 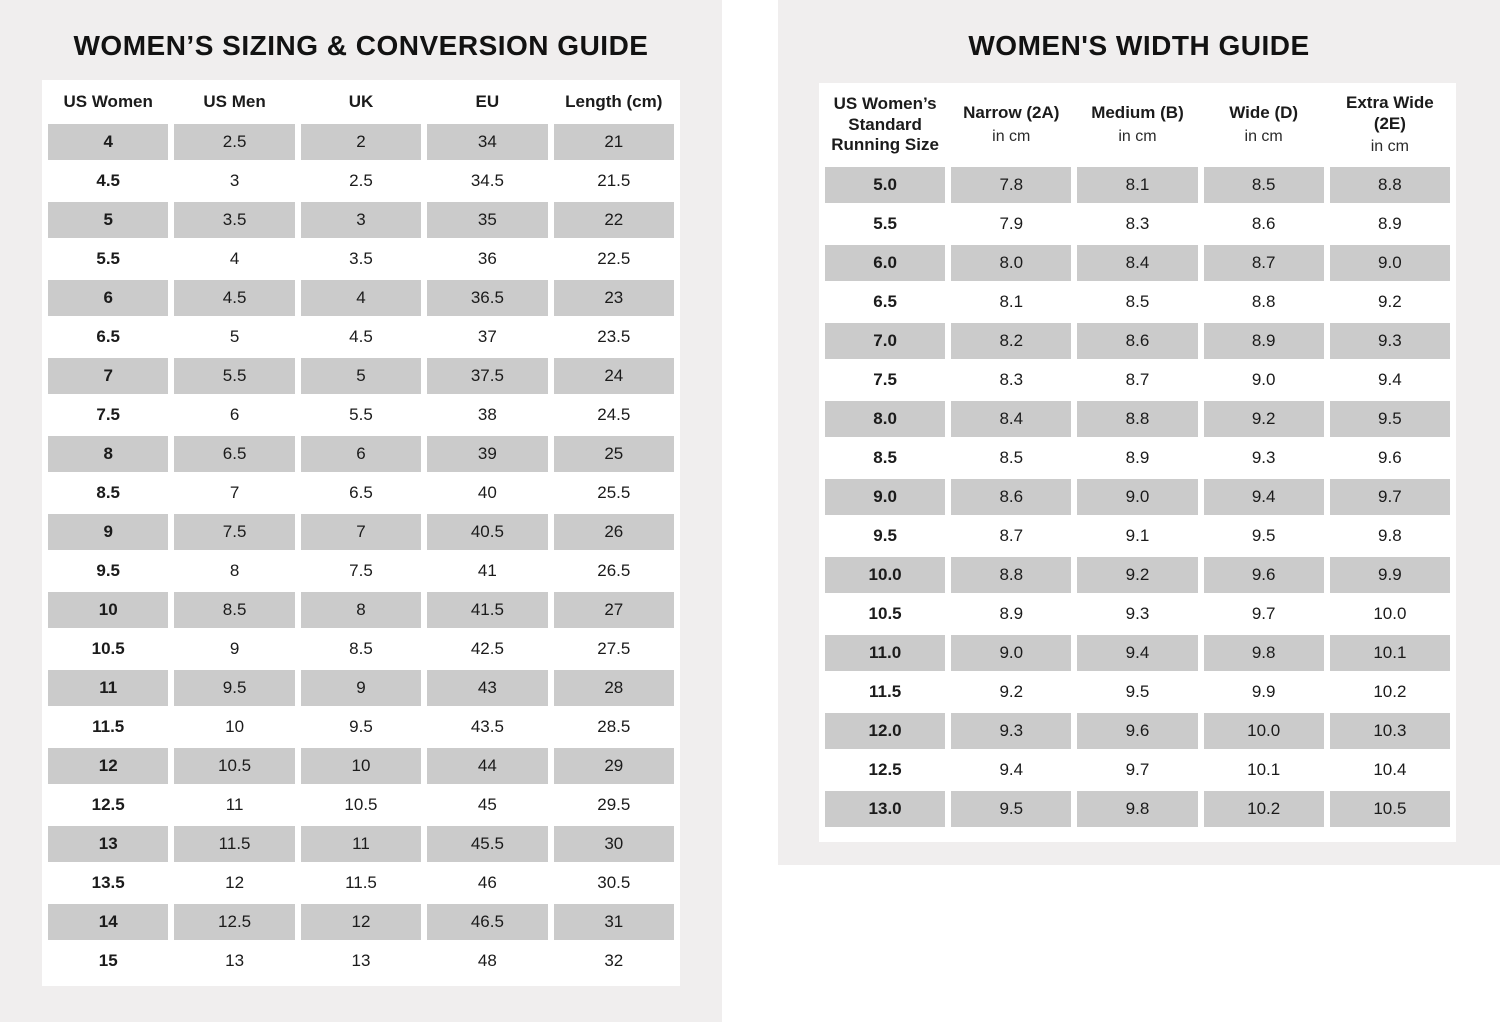 I want to click on table-cell: 2.5, so click(x=234, y=142).